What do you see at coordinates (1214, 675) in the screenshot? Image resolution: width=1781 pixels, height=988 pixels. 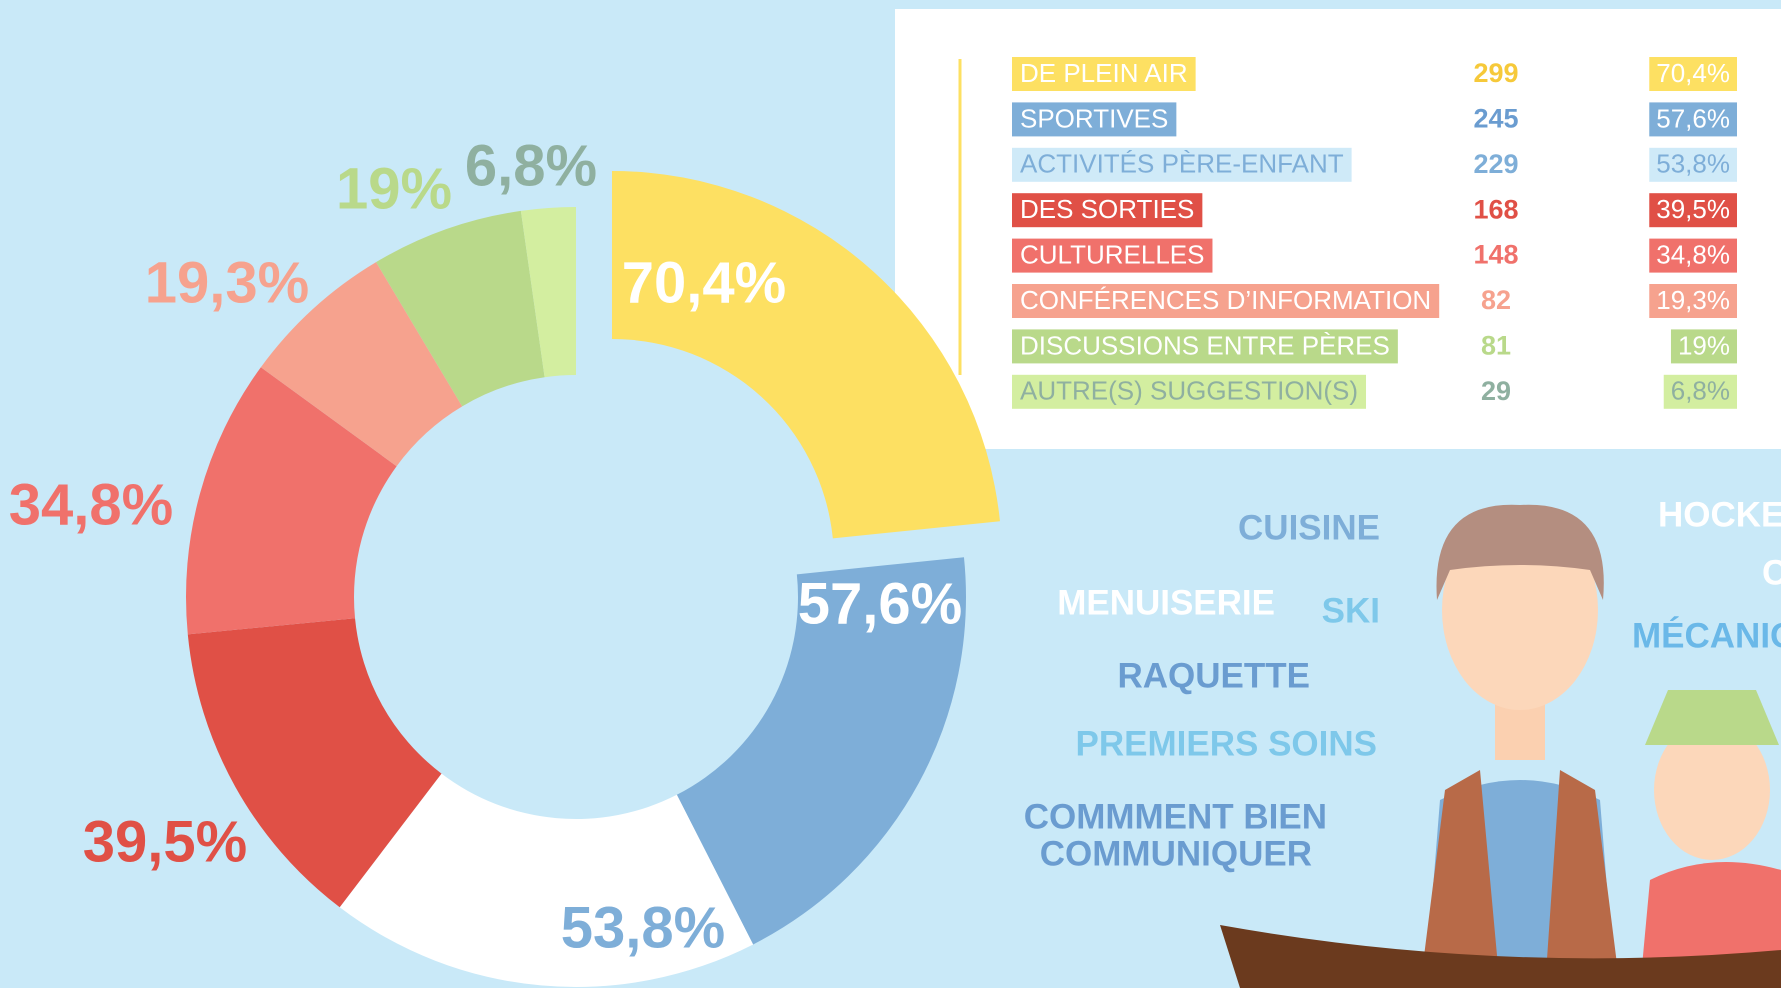 I see `word: RAQUETTE` at bounding box center [1214, 675].